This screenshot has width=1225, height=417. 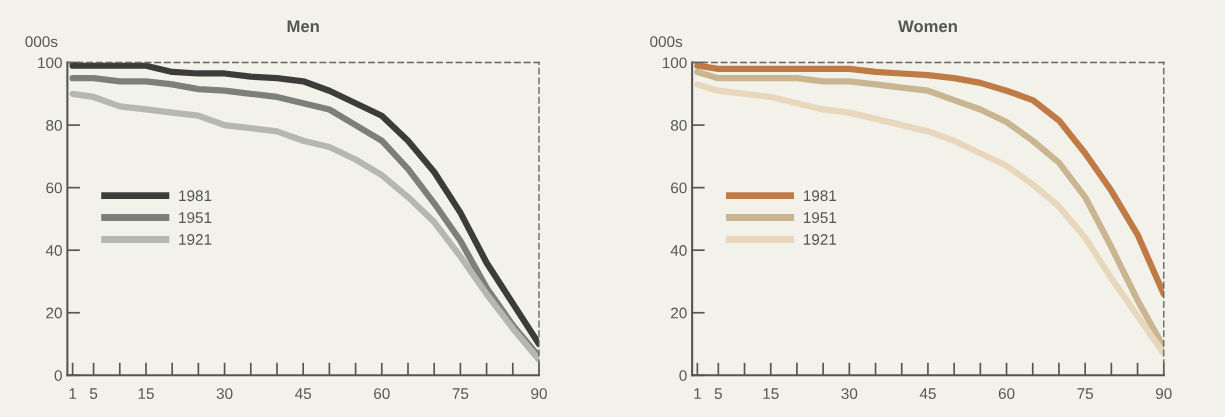 I want to click on chart-title: Women, so click(x=927, y=26).